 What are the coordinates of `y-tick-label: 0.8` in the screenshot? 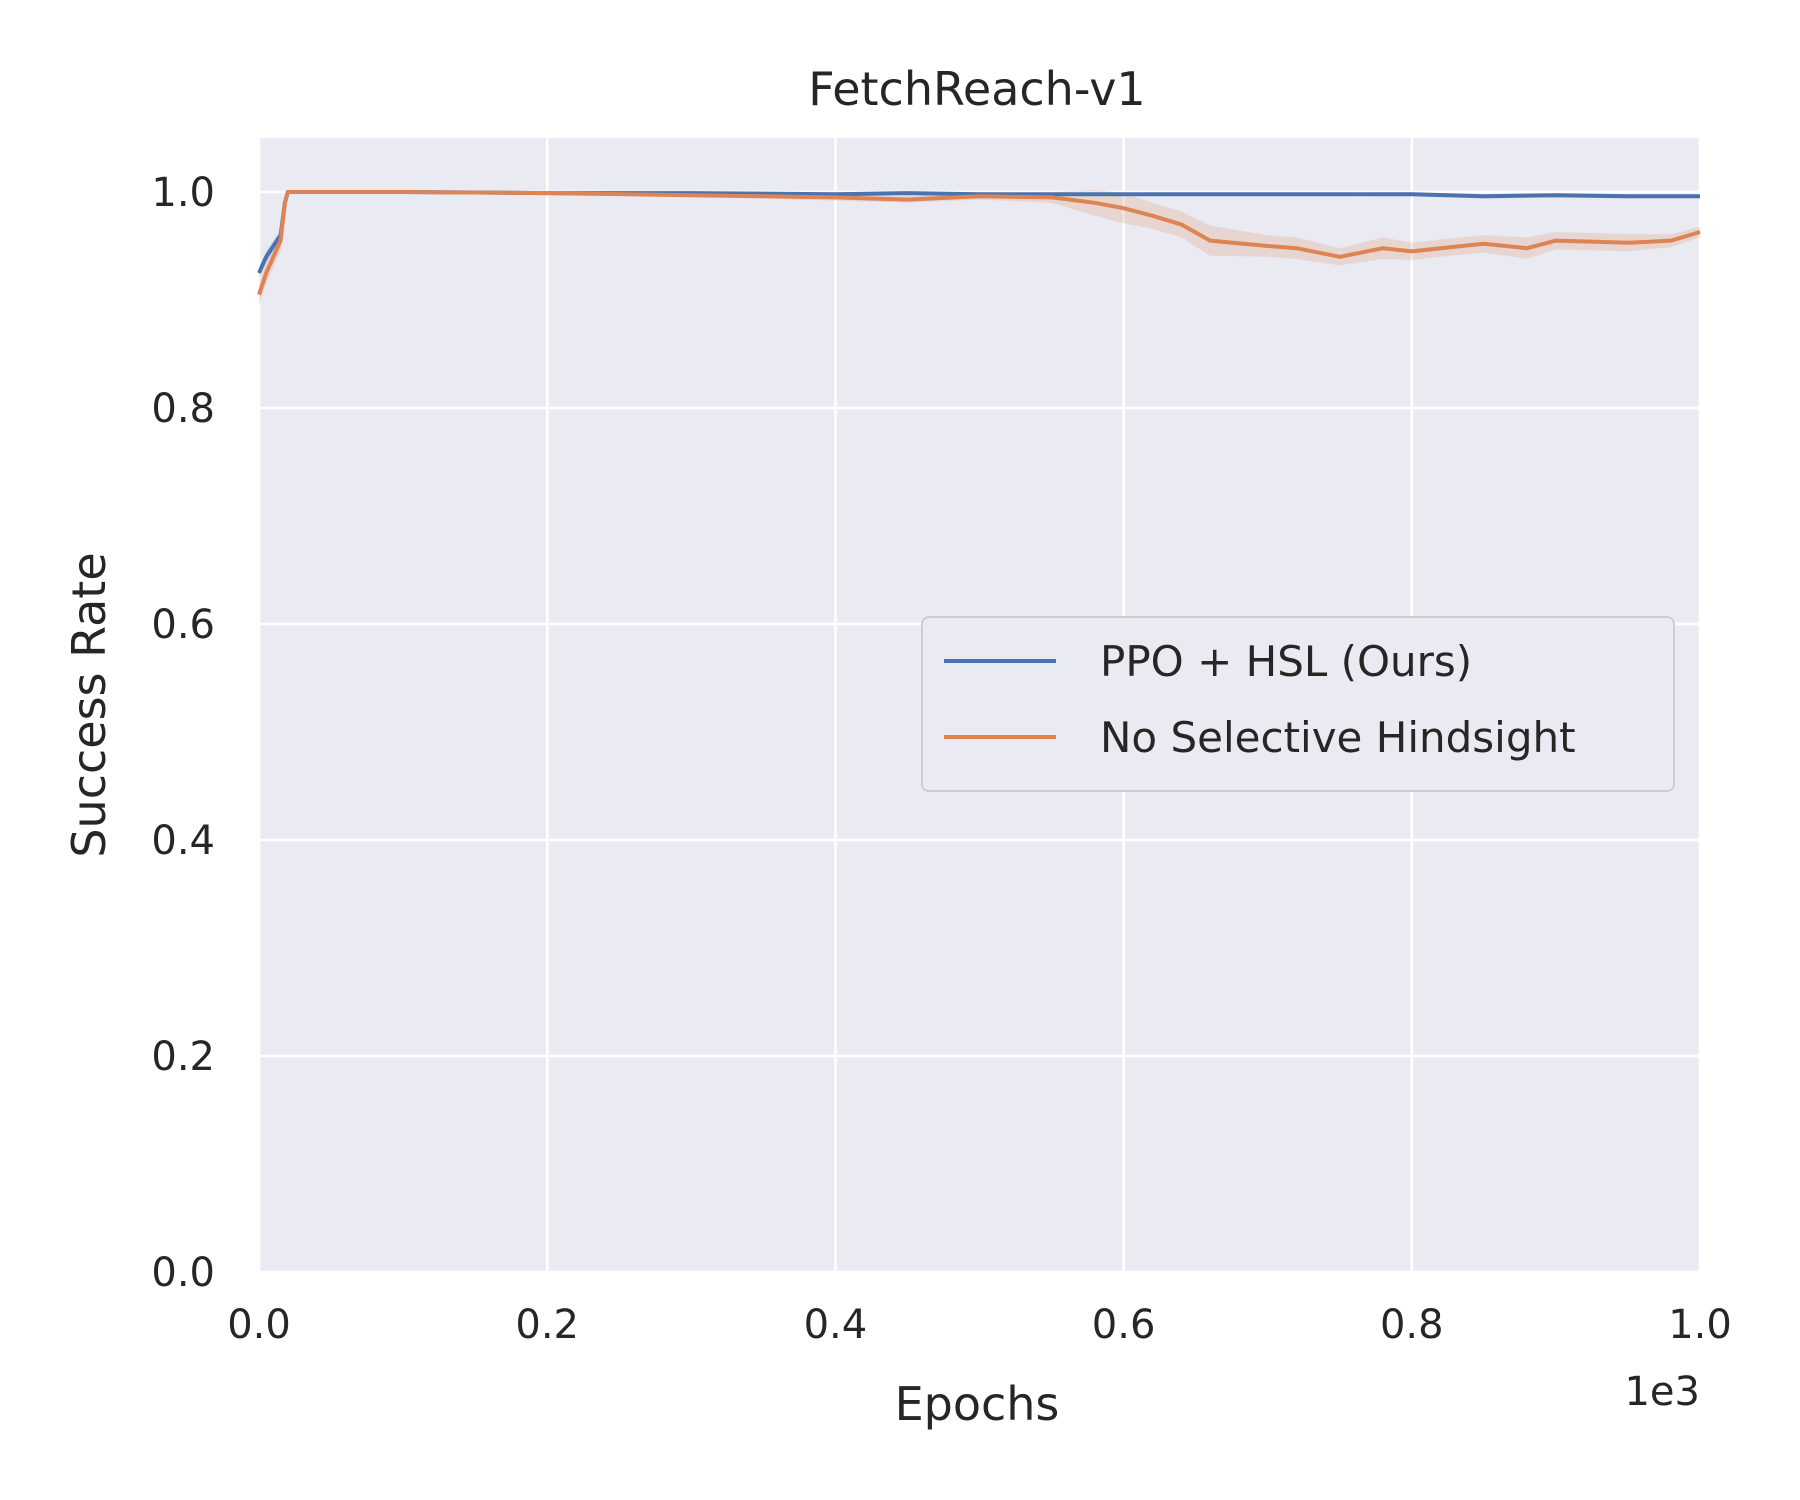 It's located at (183, 409).